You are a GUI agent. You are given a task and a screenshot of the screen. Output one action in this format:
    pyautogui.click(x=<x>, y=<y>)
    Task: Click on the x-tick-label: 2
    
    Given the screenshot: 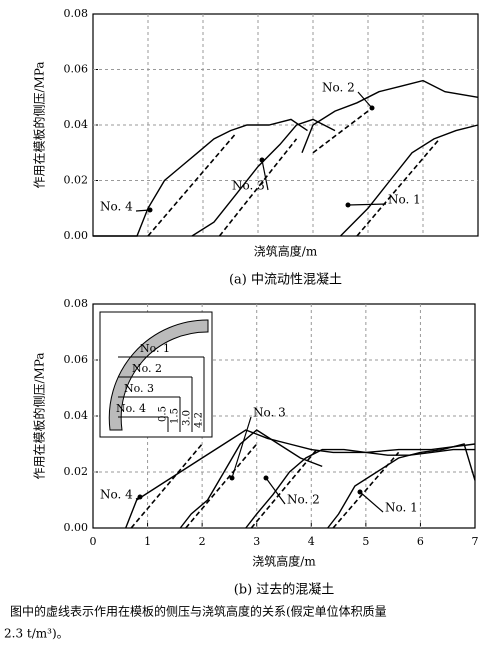 What is the action you would take?
    pyautogui.click(x=202, y=541)
    